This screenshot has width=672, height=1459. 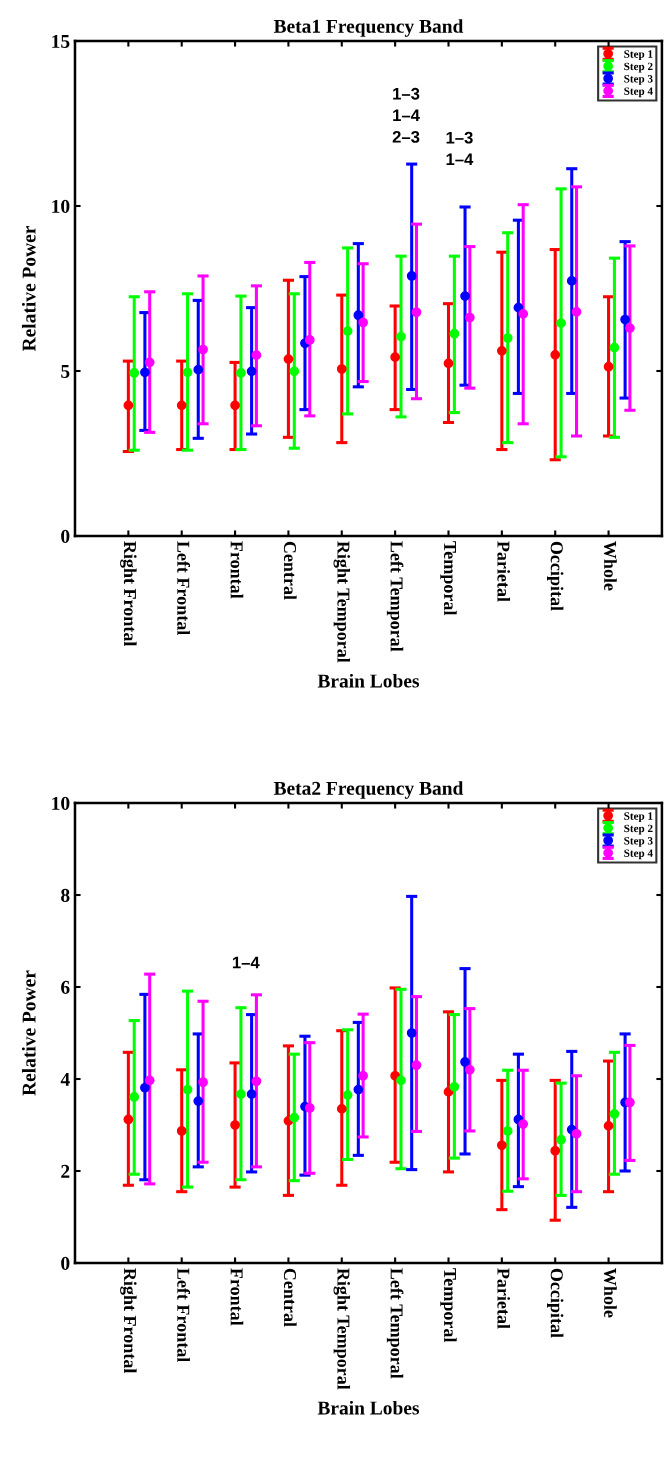 I want to click on y-tick-label: 2, so click(x=65, y=1171).